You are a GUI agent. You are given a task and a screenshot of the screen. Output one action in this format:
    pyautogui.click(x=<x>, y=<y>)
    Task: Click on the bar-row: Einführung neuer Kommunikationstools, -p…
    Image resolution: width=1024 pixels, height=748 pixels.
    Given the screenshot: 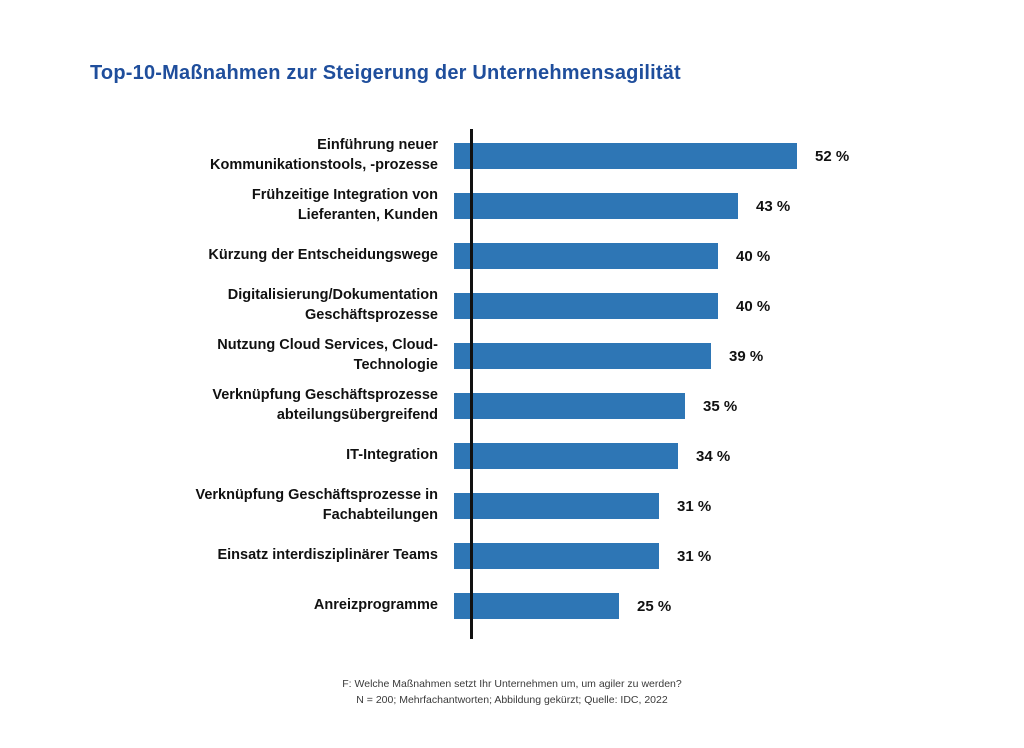 What is the action you would take?
    pyautogui.click(x=474, y=156)
    